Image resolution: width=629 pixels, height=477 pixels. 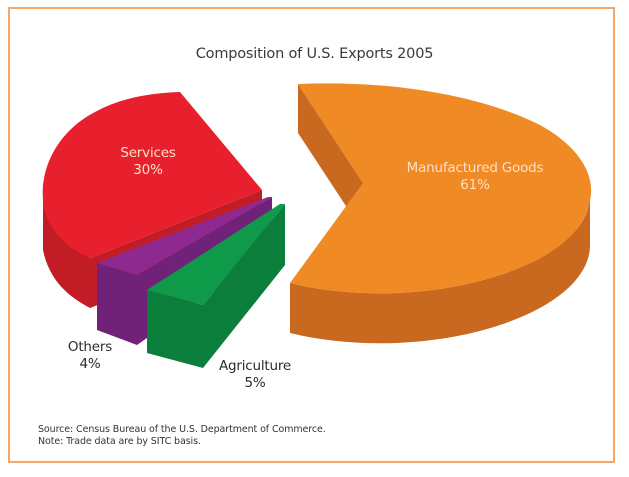 I want to click on label-others-name: Others, so click(x=90, y=347).